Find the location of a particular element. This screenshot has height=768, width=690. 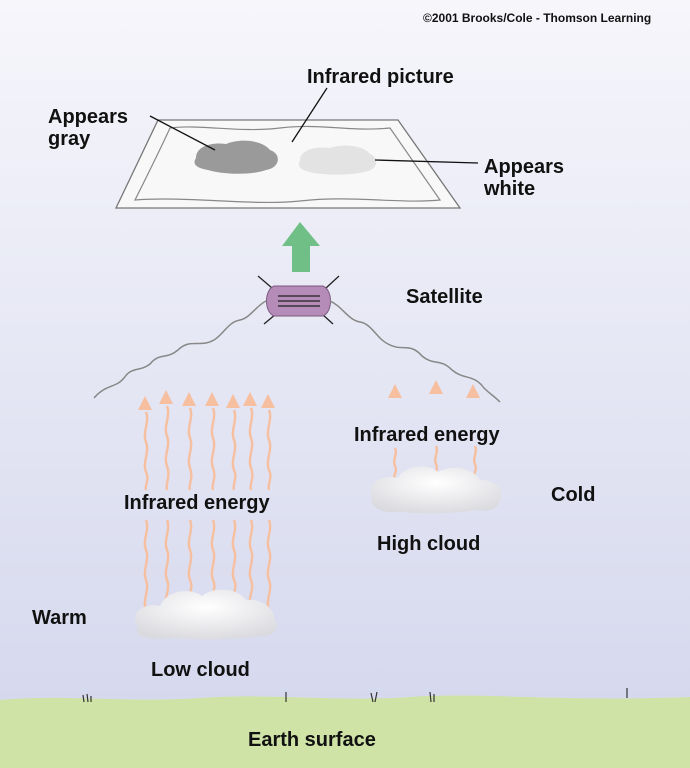

view-line-left is located at coordinates (180, 349).